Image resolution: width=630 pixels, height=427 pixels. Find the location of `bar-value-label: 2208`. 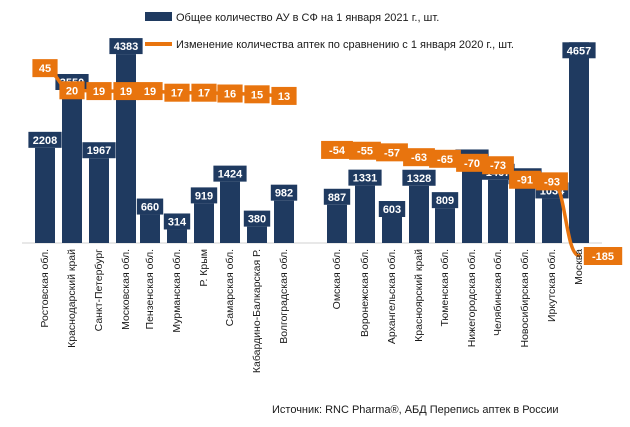

bar-value-label: 2208 is located at coordinates (45, 141).